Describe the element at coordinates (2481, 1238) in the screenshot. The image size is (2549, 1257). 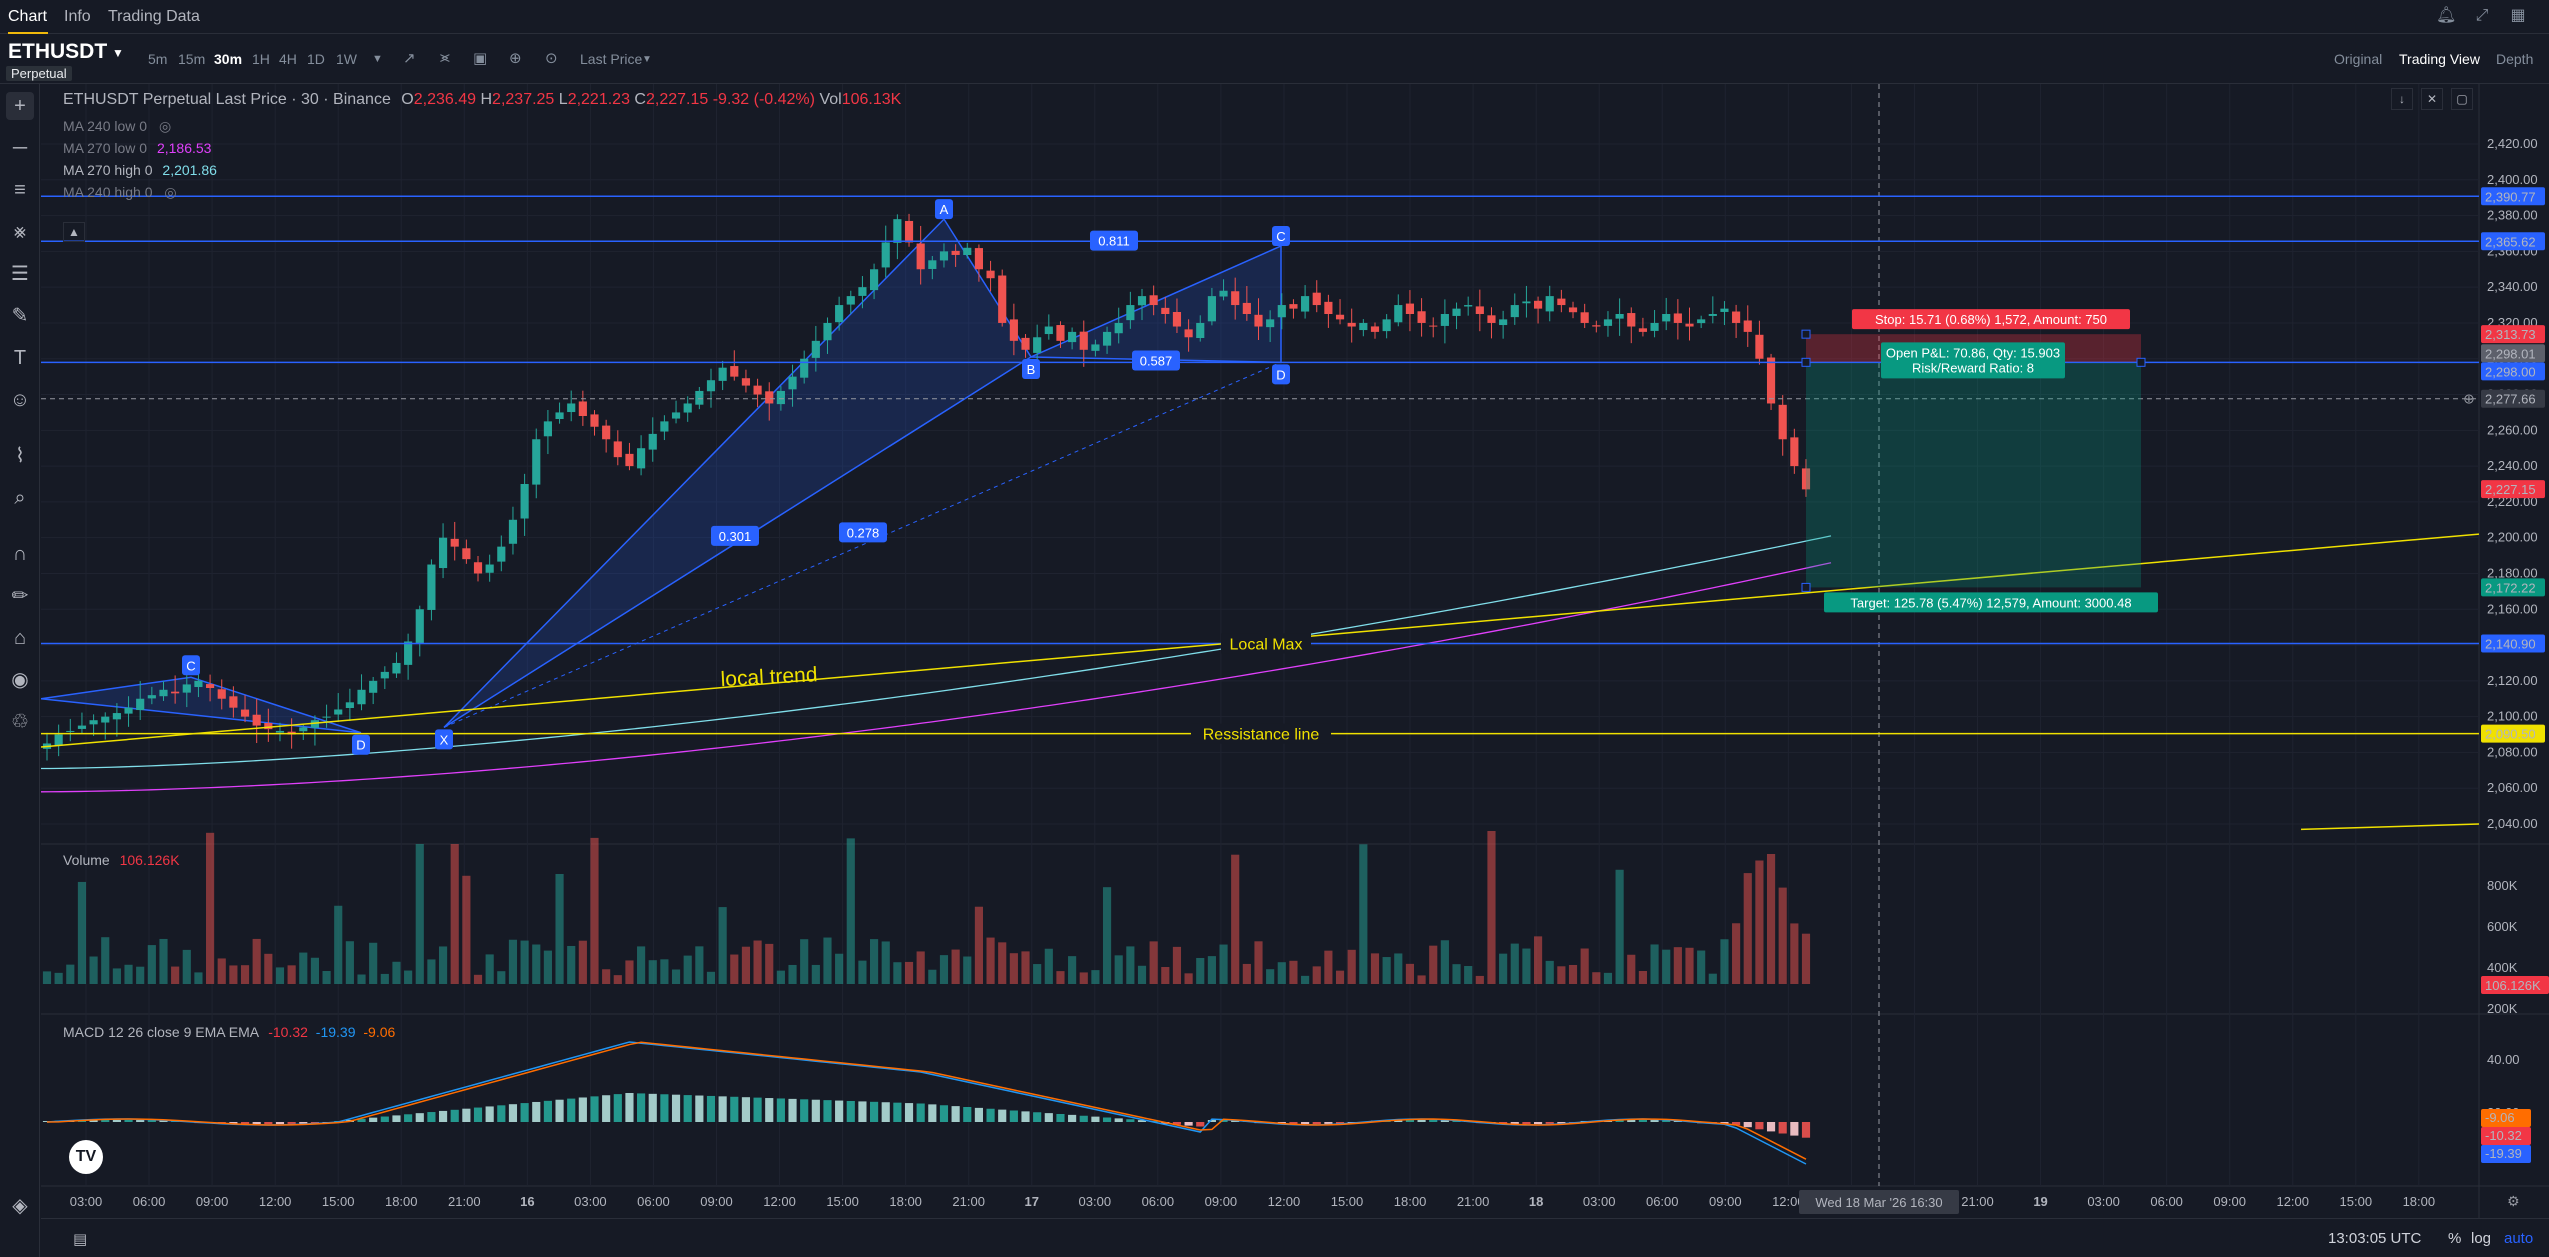
I see `log-toggle: log` at that location.